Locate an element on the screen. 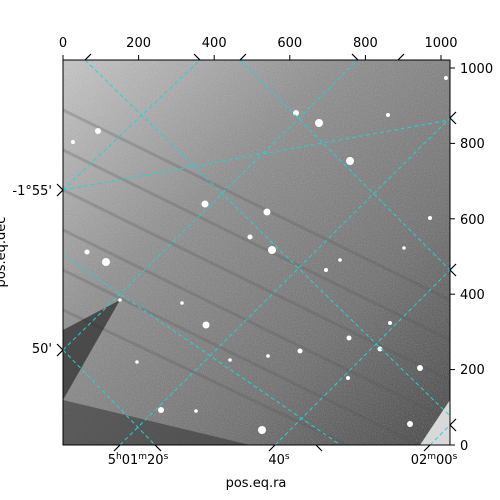  ra-tick-3: 02m00s is located at coordinates (434, 460).